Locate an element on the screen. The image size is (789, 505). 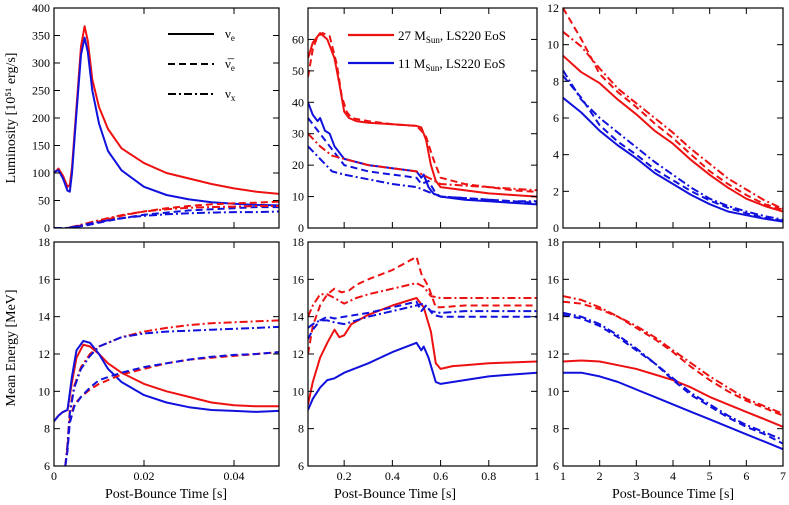
y-tick-label: 20 is located at coordinates (298, 165).